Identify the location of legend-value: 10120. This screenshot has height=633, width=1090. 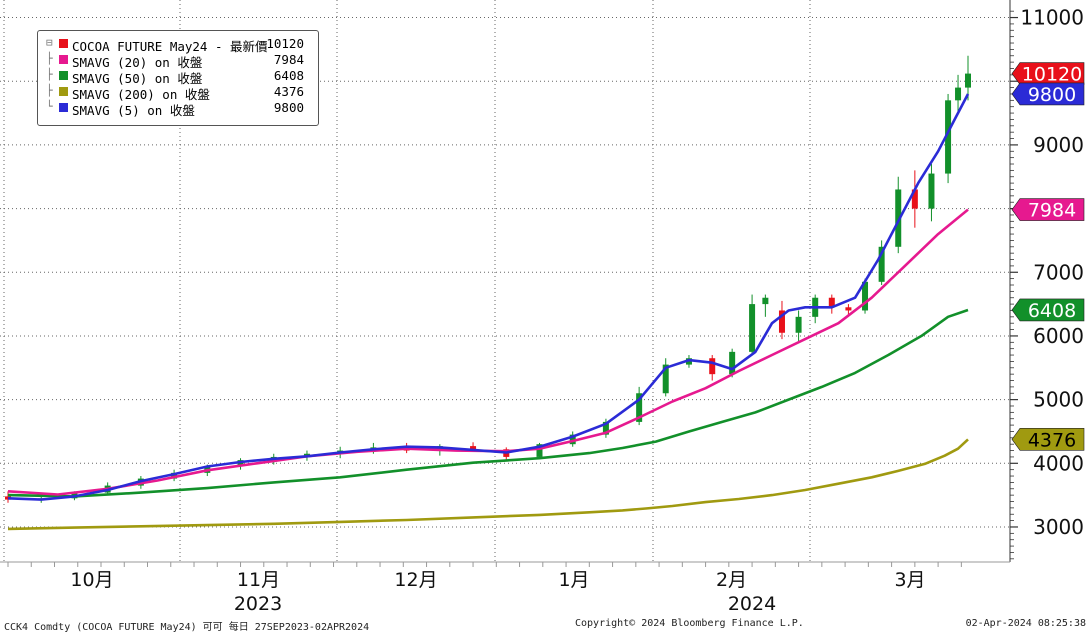
(285, 43).